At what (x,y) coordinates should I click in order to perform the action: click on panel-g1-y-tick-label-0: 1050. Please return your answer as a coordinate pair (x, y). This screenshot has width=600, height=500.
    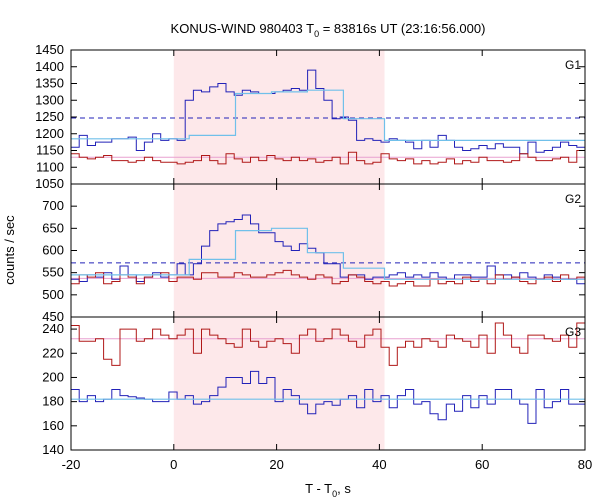
    Looking at the image, I should click on (49, 183).